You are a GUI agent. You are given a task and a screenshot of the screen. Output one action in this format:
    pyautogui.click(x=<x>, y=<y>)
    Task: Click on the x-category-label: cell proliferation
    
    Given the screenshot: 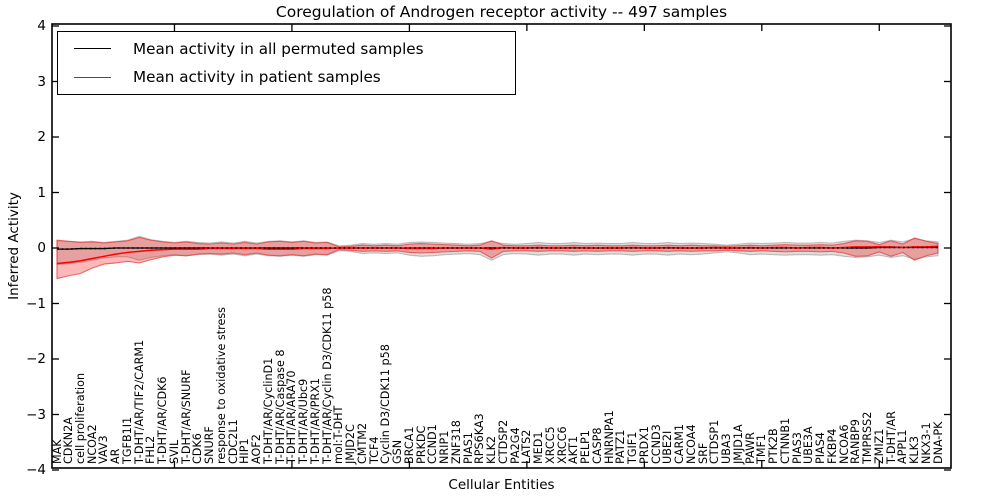 What is the action you would take?
    pyautogui.click(x=80, y=418)
    